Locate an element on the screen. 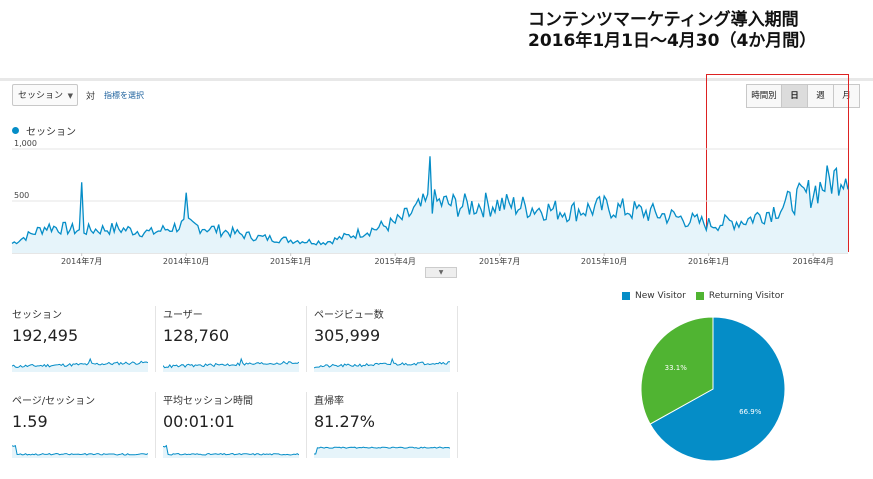 This screenshot has height=479, width=873. x-tick-label: 2015年10月 is located at coordinates (604, 261).